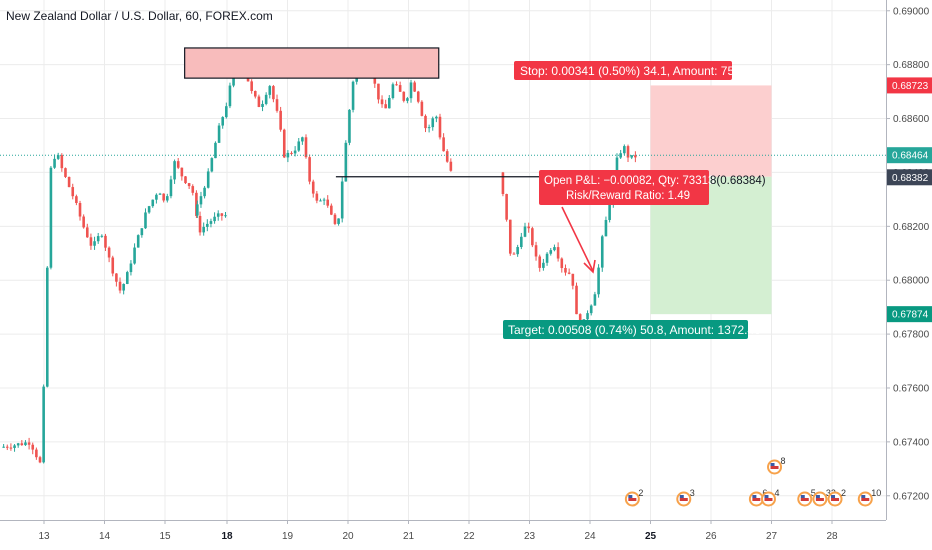 Image resolution: width=932 pixels, height=550 pixels. I want to click on price-tick-label: 0.67800, so click(911, 335).